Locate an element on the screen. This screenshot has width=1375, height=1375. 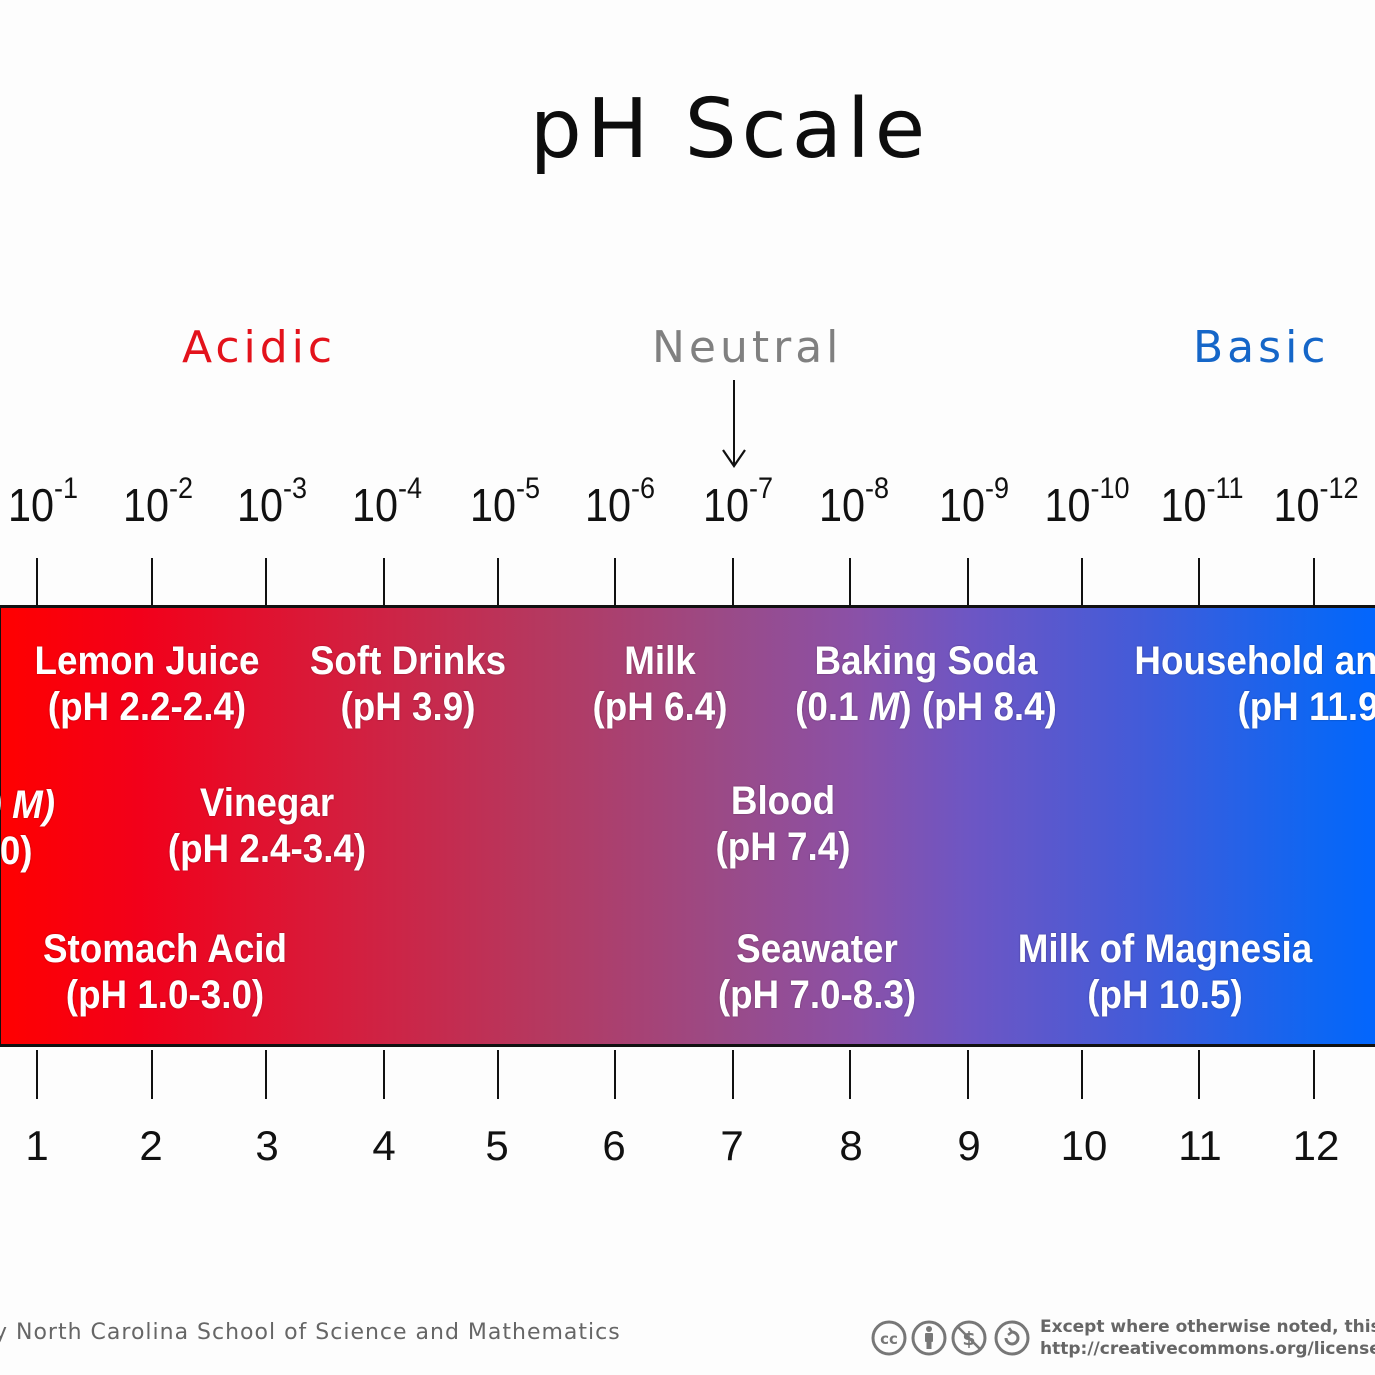
ph-number-11: 11 is located at coordinates (1200, 1145).